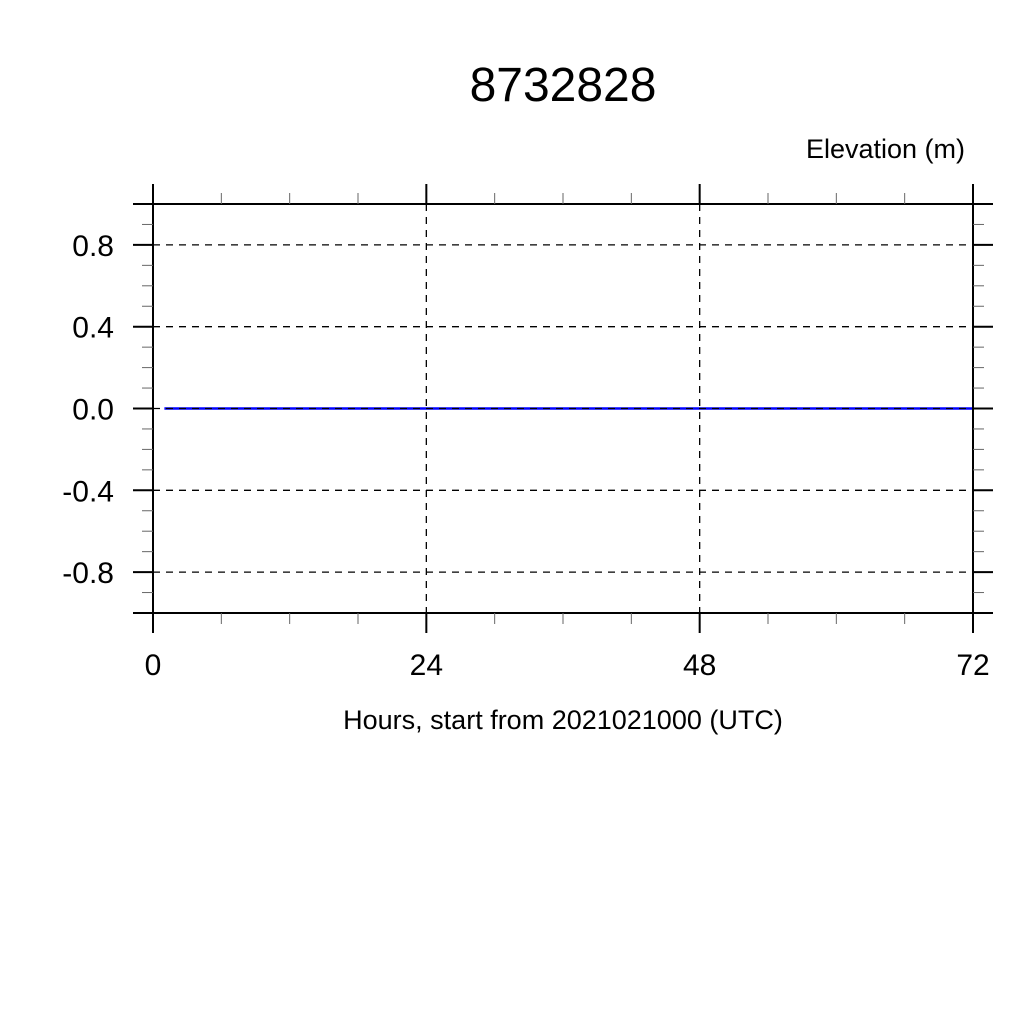 The height and width of the screenshot is (1024, 1024). Describe the element at coordinates (972, 665) in the screenshot. I see `x-tick-label: 72` at that location.